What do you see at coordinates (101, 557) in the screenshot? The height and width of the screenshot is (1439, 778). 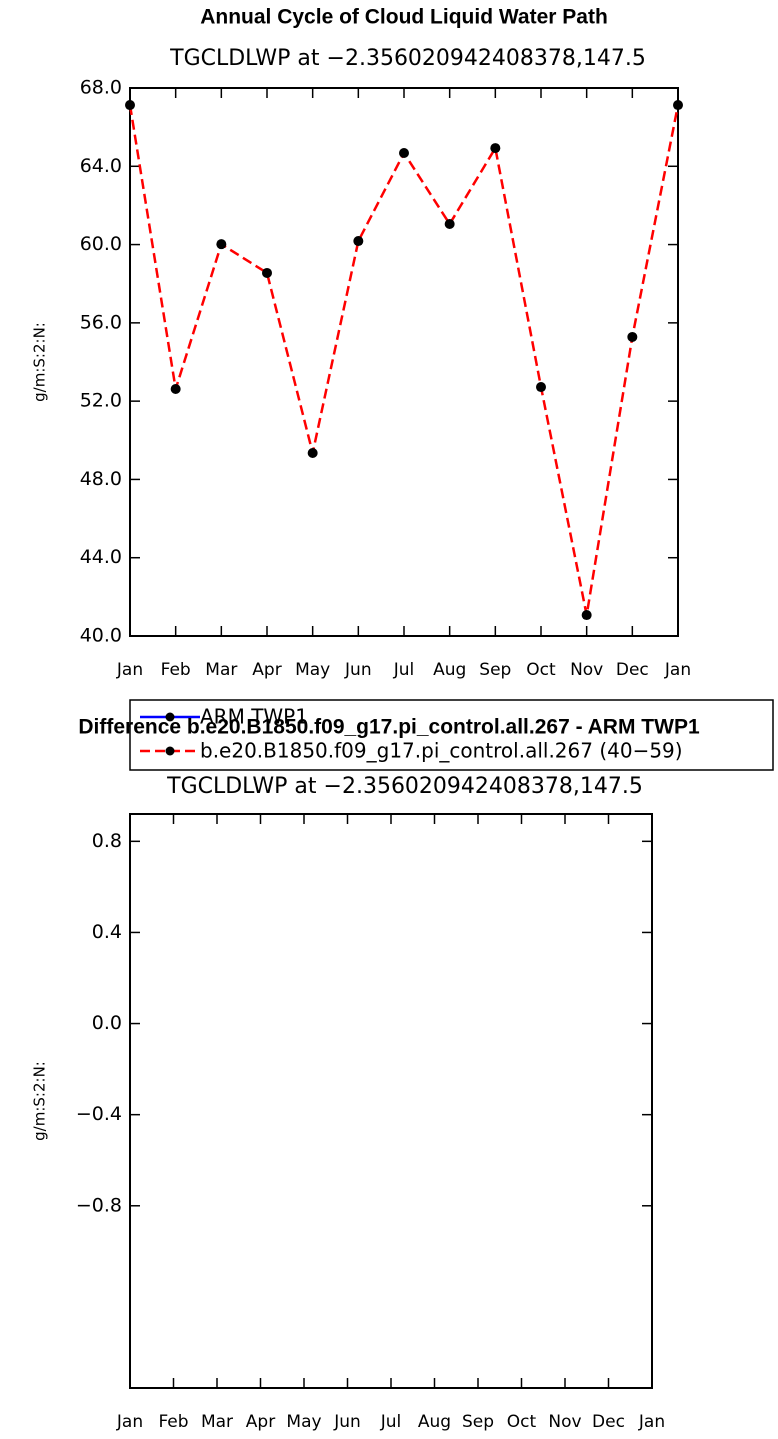 I see `y-tick-label: 44.0` at bounding box center [101, 557].